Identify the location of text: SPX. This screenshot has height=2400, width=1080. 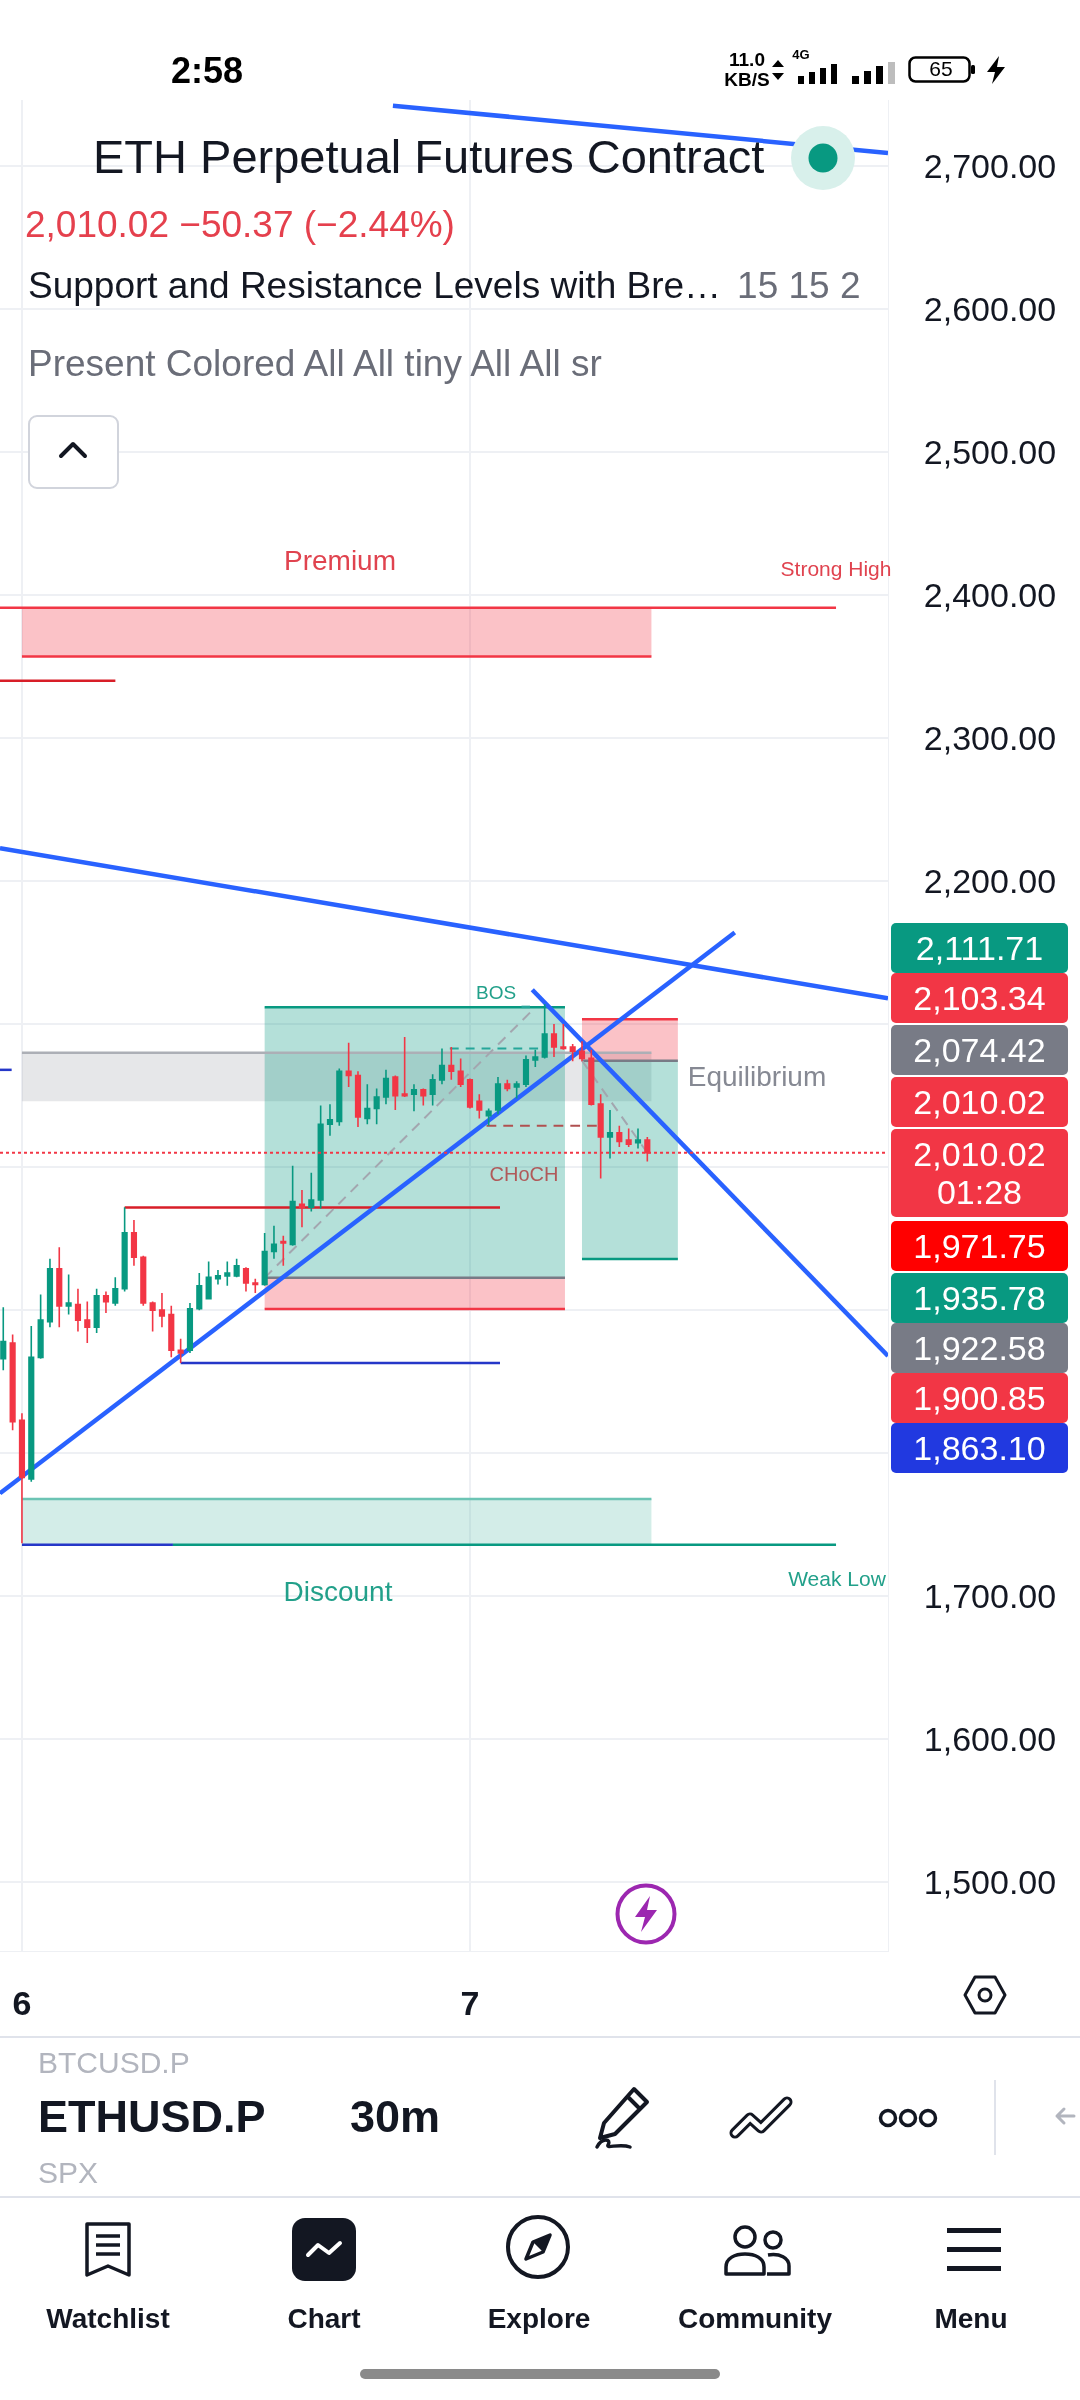
(68, 2172).